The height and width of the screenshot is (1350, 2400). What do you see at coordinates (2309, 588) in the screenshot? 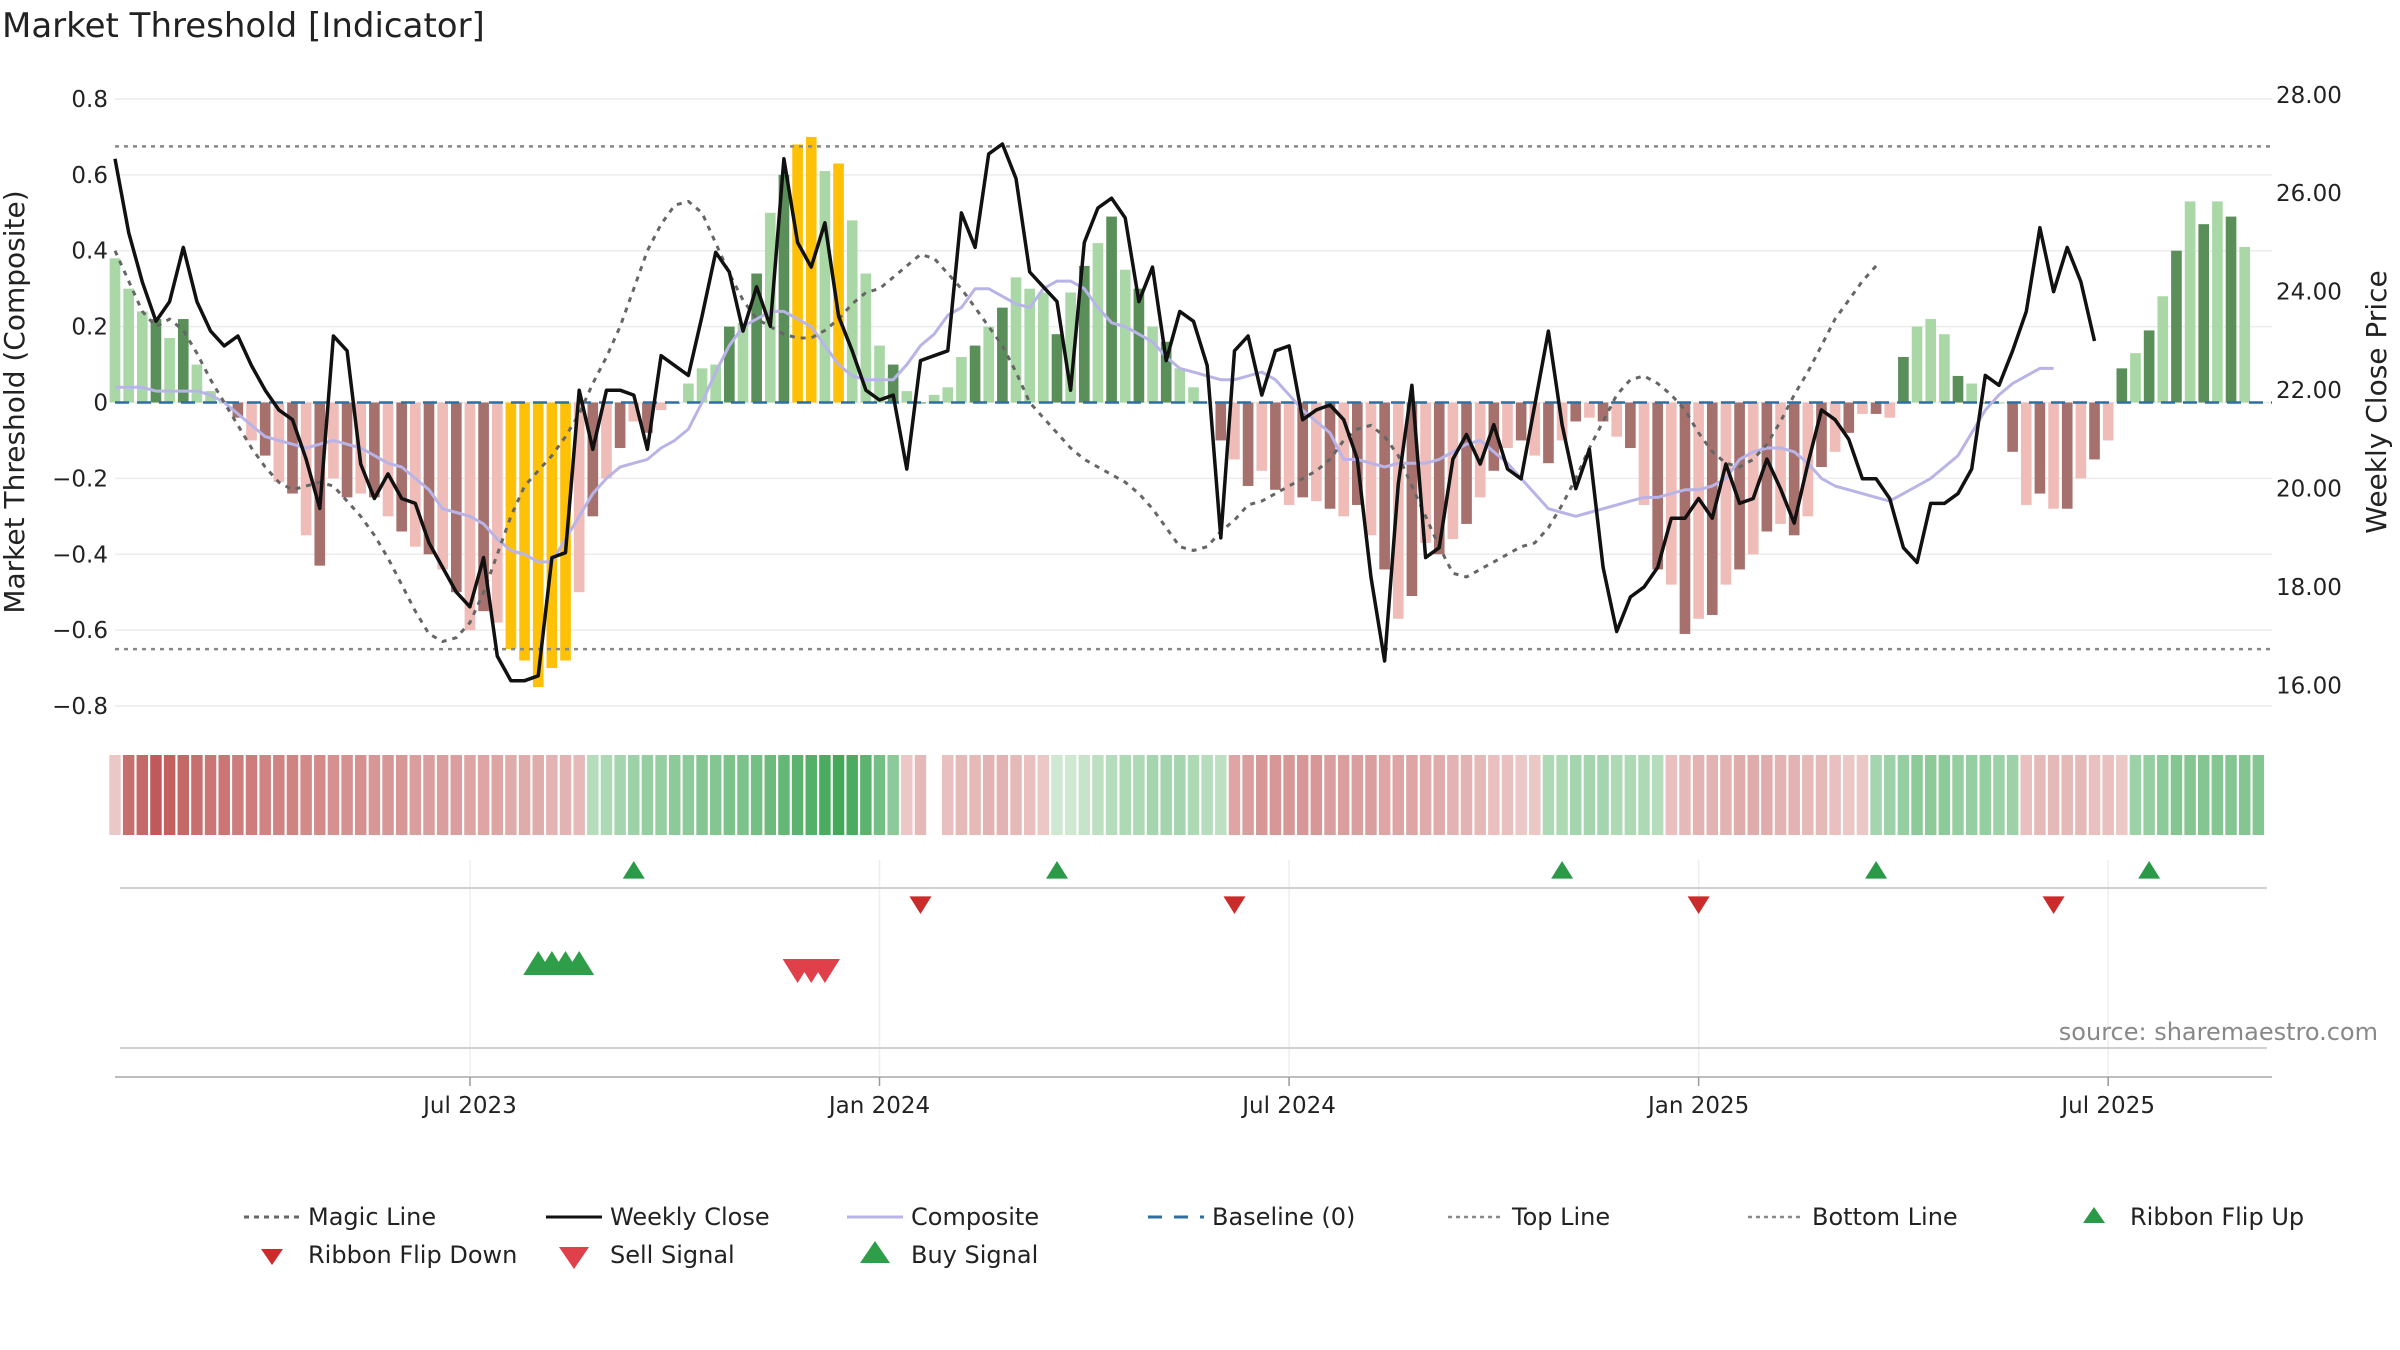
I see `y-right-tick-label: 18.00` at bounding box center [2309, 588].